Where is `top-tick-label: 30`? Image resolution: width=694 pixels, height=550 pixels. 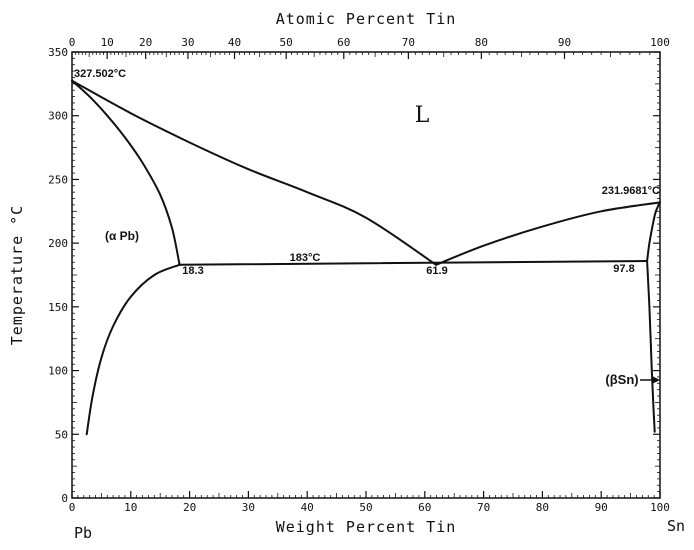 top-tick-label: 30 is located at coordinates (187, 42).